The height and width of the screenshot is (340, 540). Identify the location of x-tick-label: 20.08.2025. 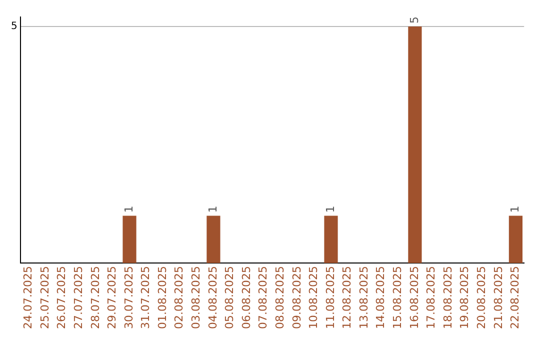
(481, 298).